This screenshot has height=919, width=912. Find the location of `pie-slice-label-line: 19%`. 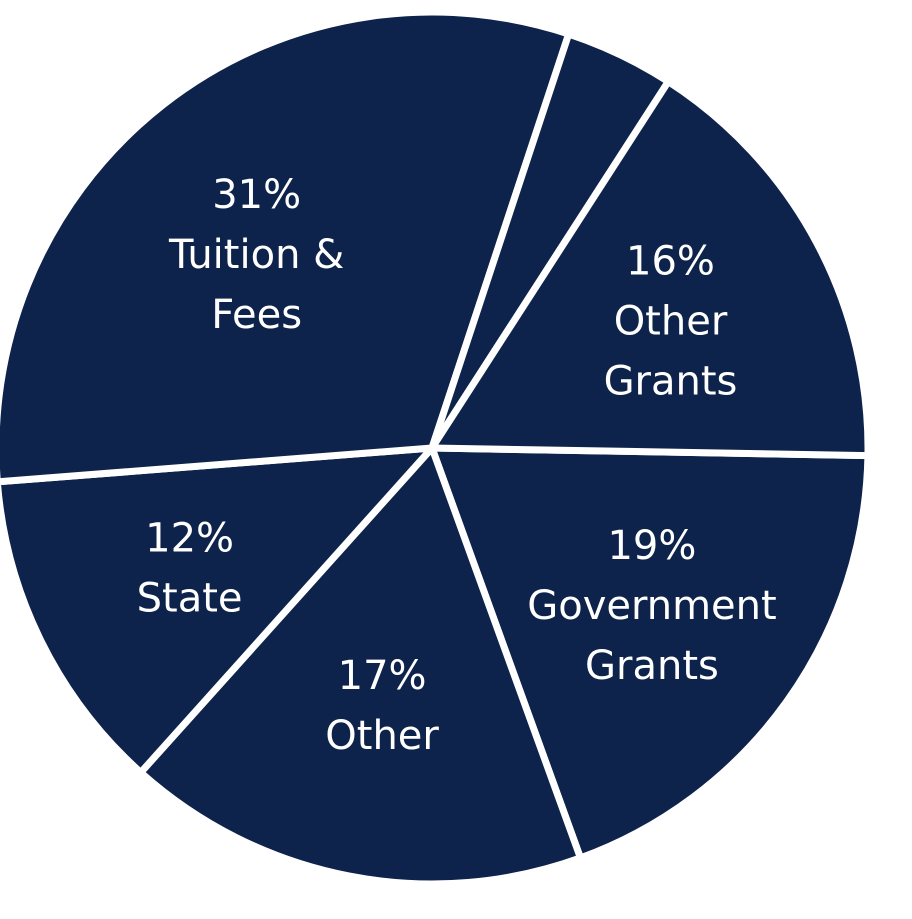

pie-slice-label-line: 19% is located at coordinates (651, 546).